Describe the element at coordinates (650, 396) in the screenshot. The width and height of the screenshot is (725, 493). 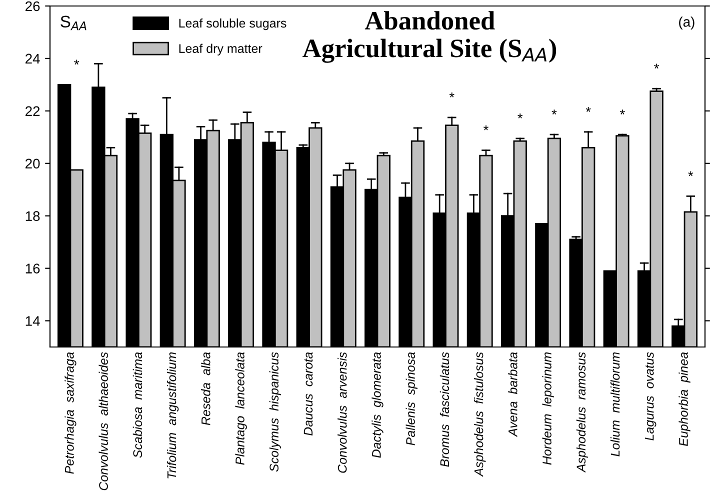
I see `x-tick-label: Lagurus ovatus` at that location.